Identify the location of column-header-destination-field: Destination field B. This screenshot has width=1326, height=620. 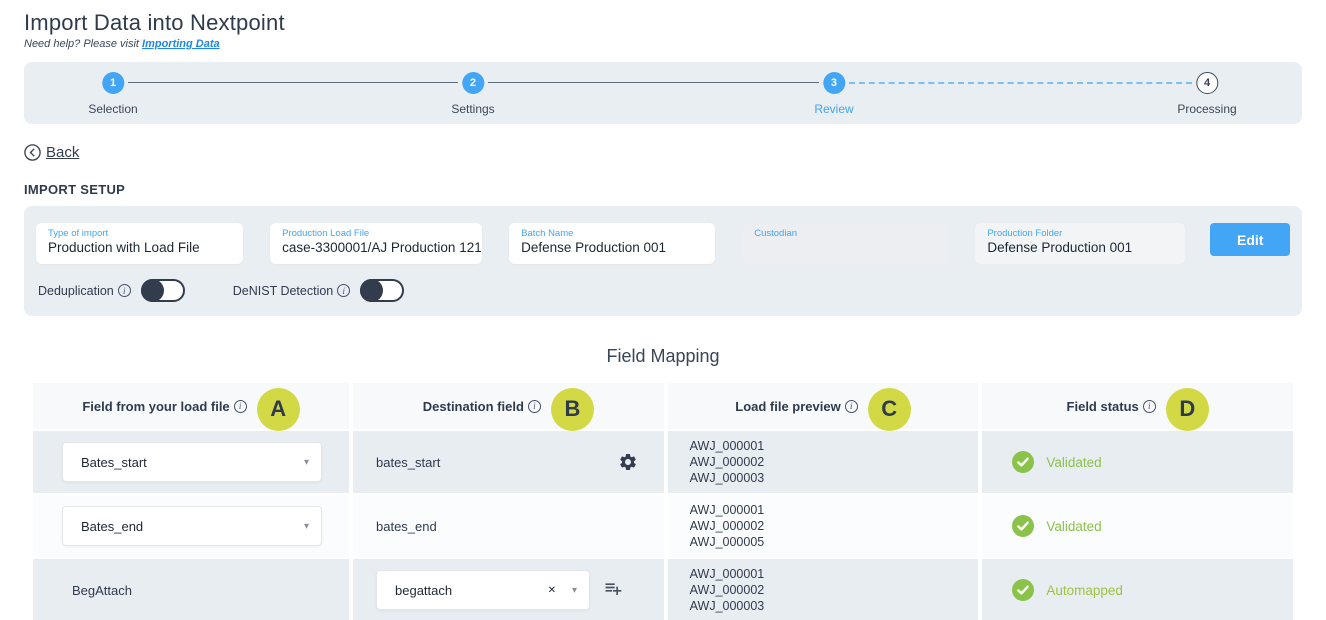
(508, 407).